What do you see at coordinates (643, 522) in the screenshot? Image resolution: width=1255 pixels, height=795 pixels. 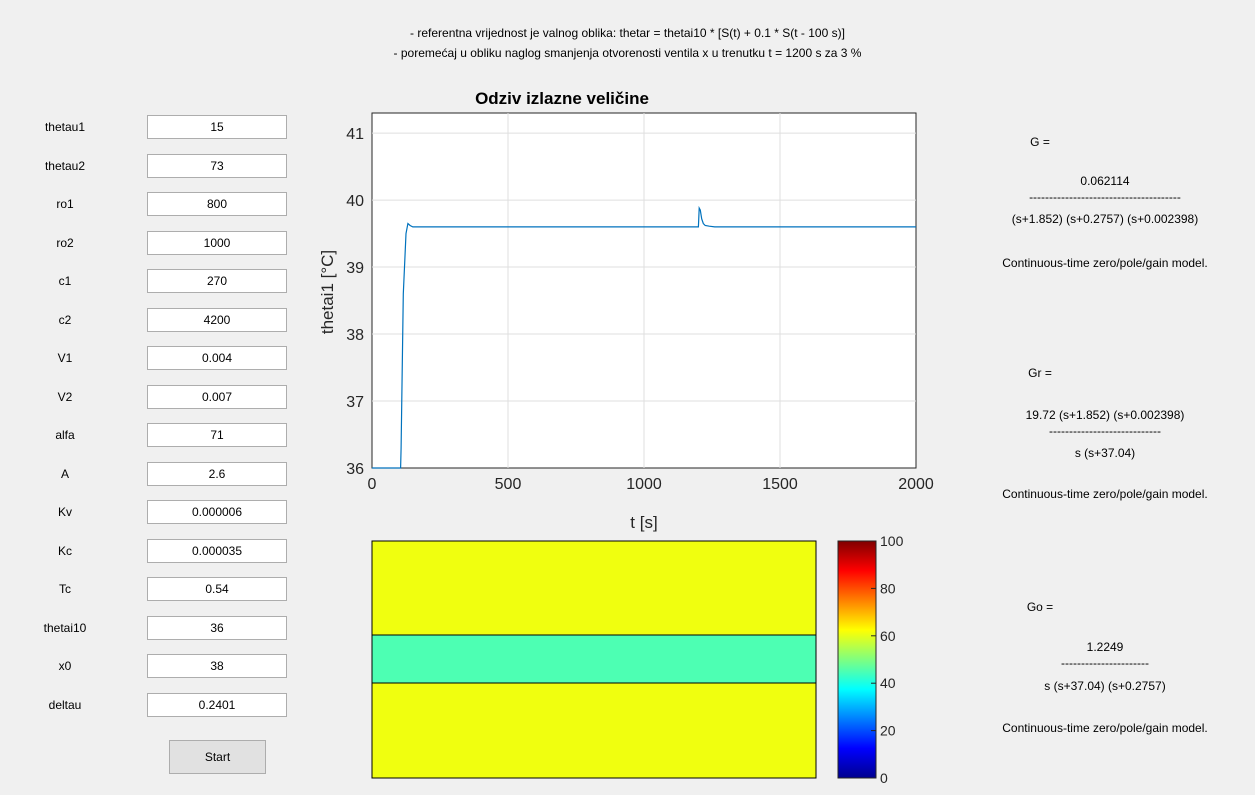 I see `x-axis-label: t [s]` at bounding box center [643, 522].